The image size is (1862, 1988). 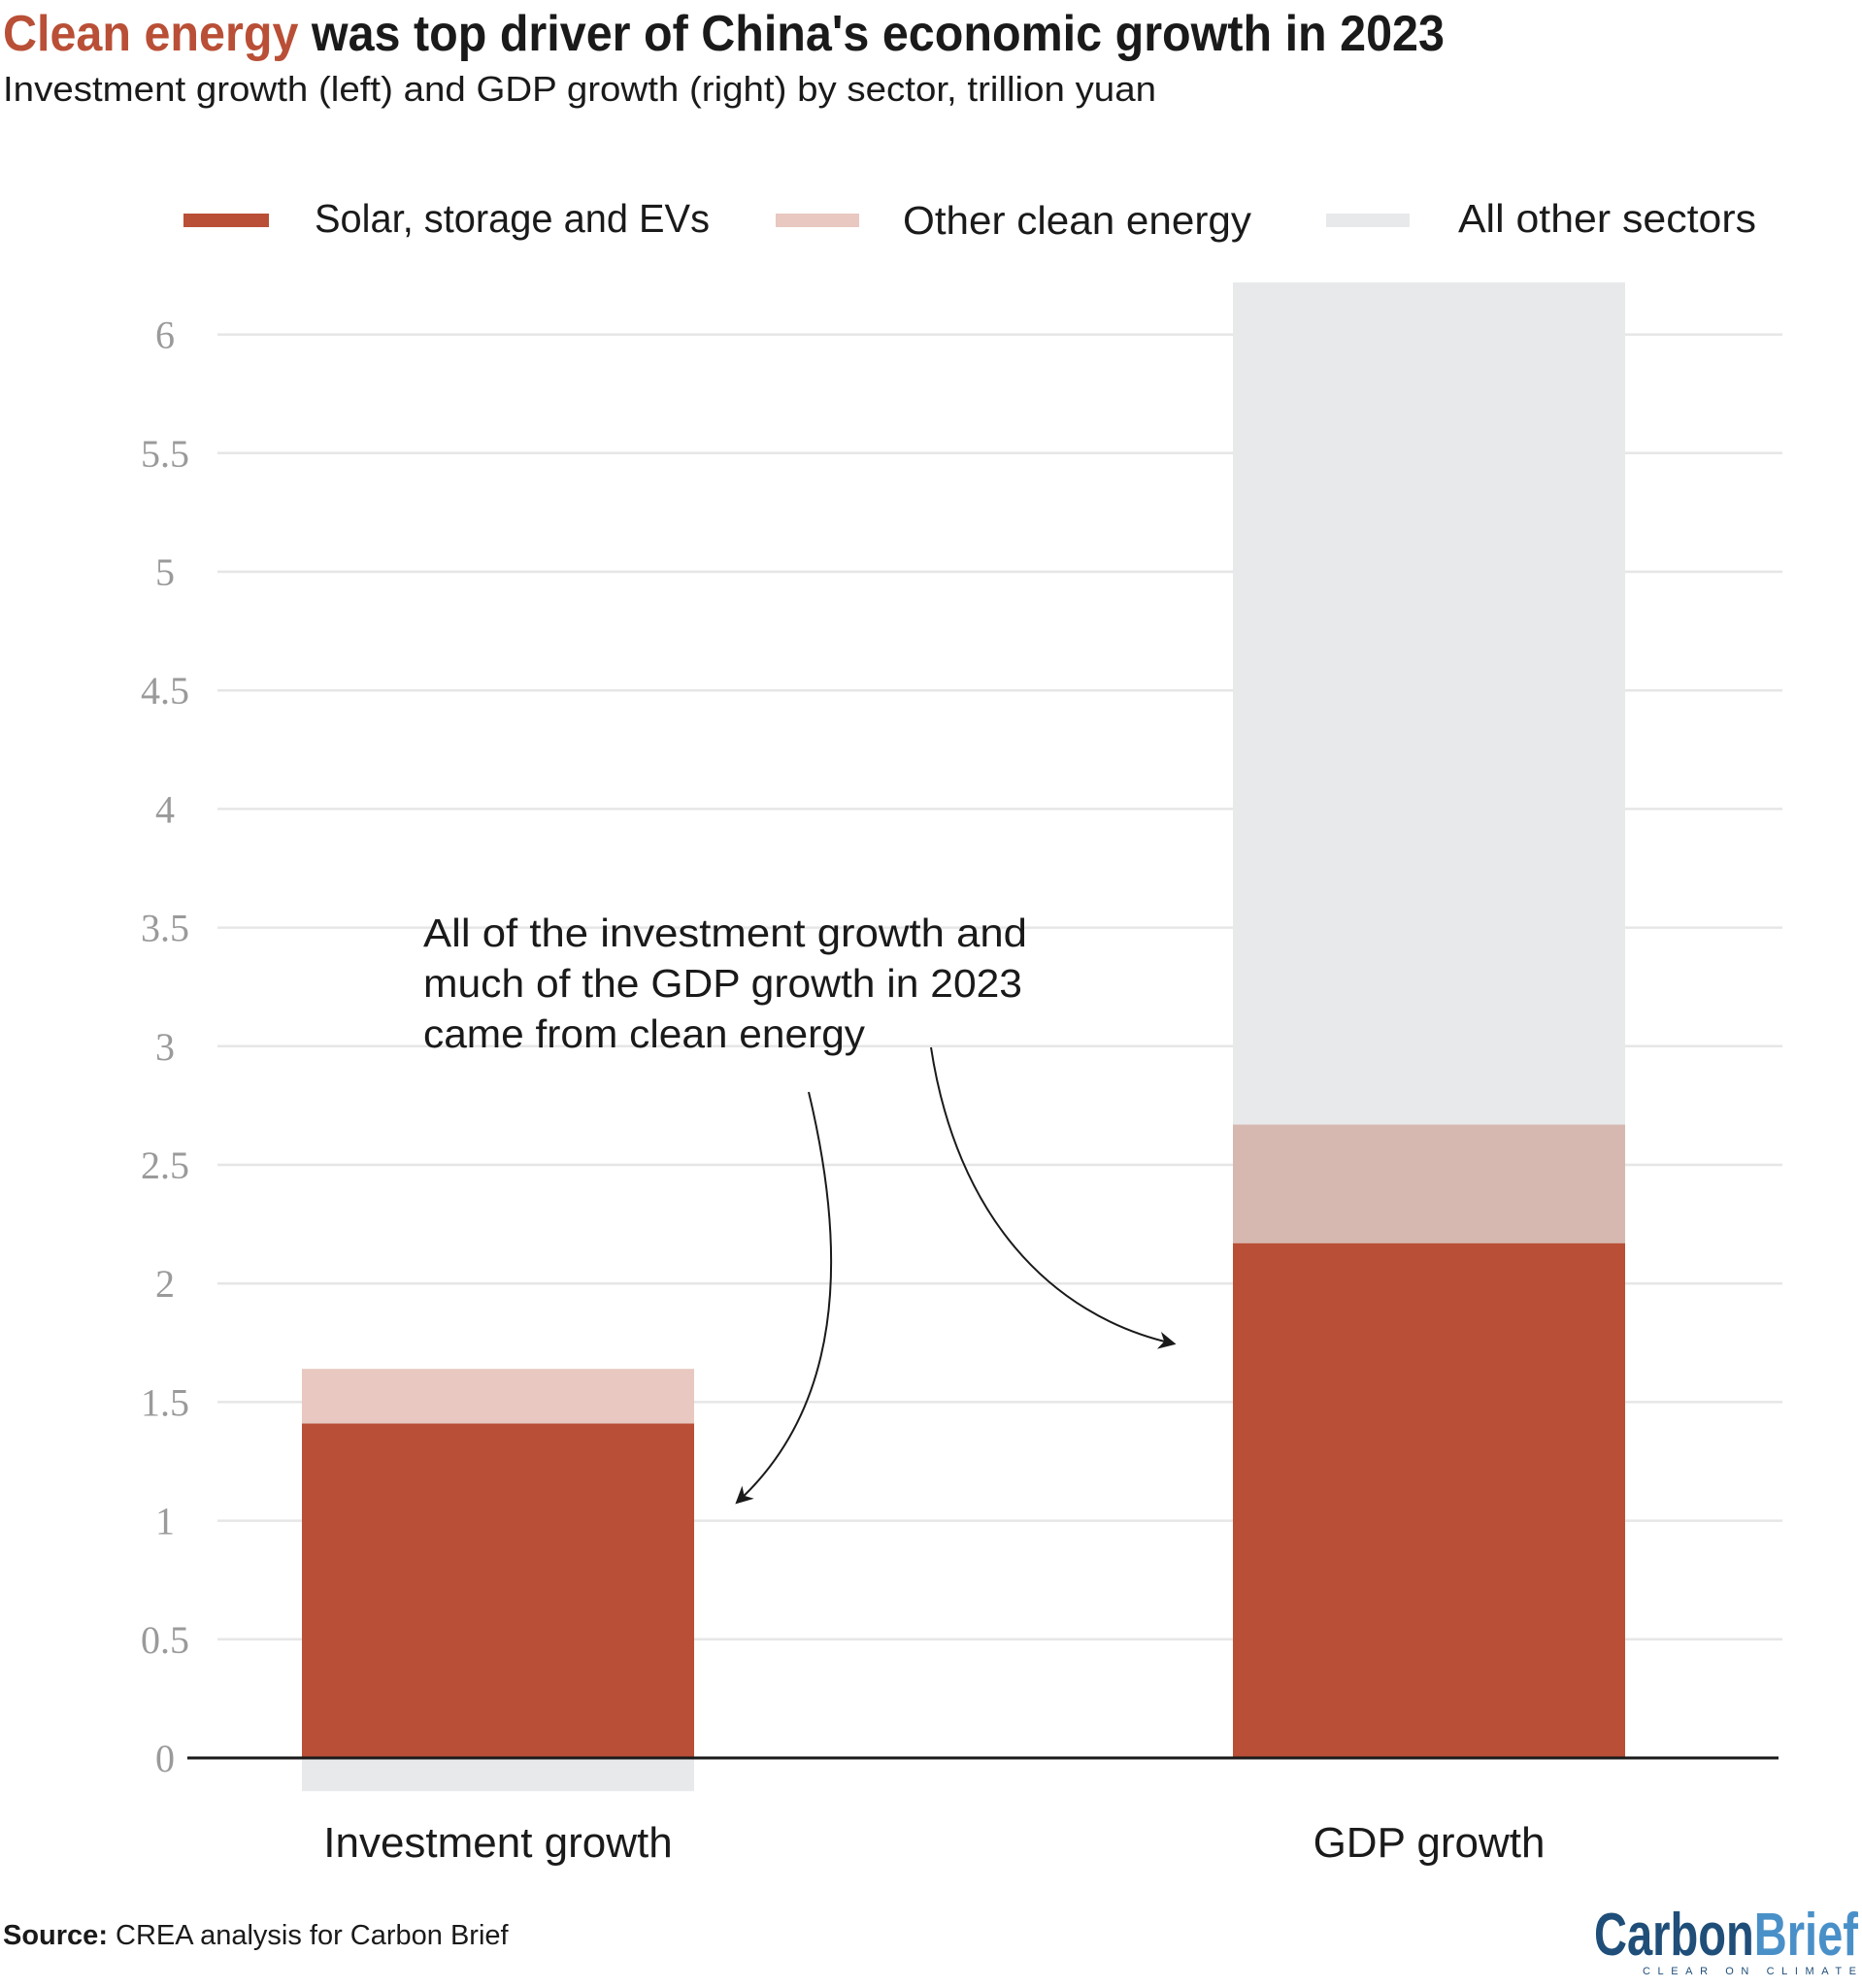 What do you see at coordinates (934, 1843) in the screenshot?
I see `x-axis-labels: Investment growth GDP growth` at bounding box center [934, 1843].